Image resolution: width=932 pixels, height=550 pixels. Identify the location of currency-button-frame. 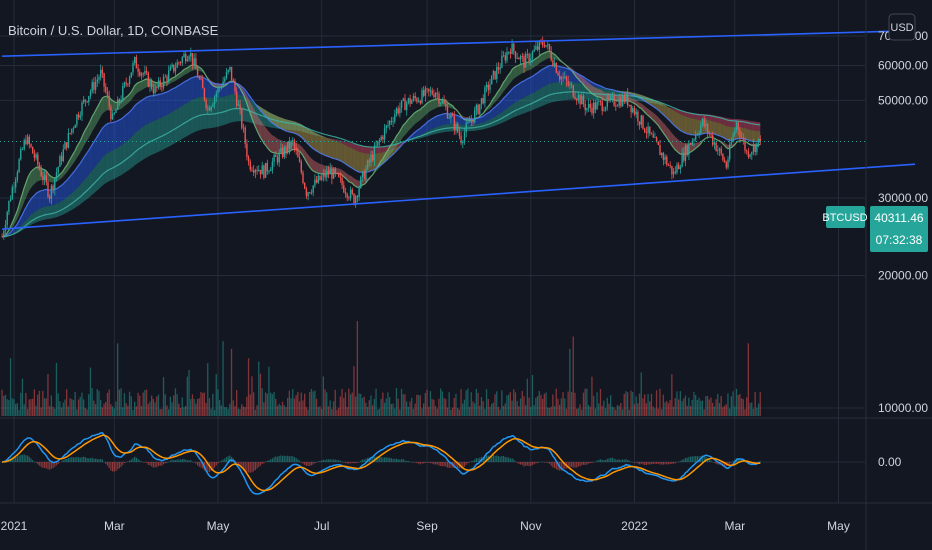
(902, 27).